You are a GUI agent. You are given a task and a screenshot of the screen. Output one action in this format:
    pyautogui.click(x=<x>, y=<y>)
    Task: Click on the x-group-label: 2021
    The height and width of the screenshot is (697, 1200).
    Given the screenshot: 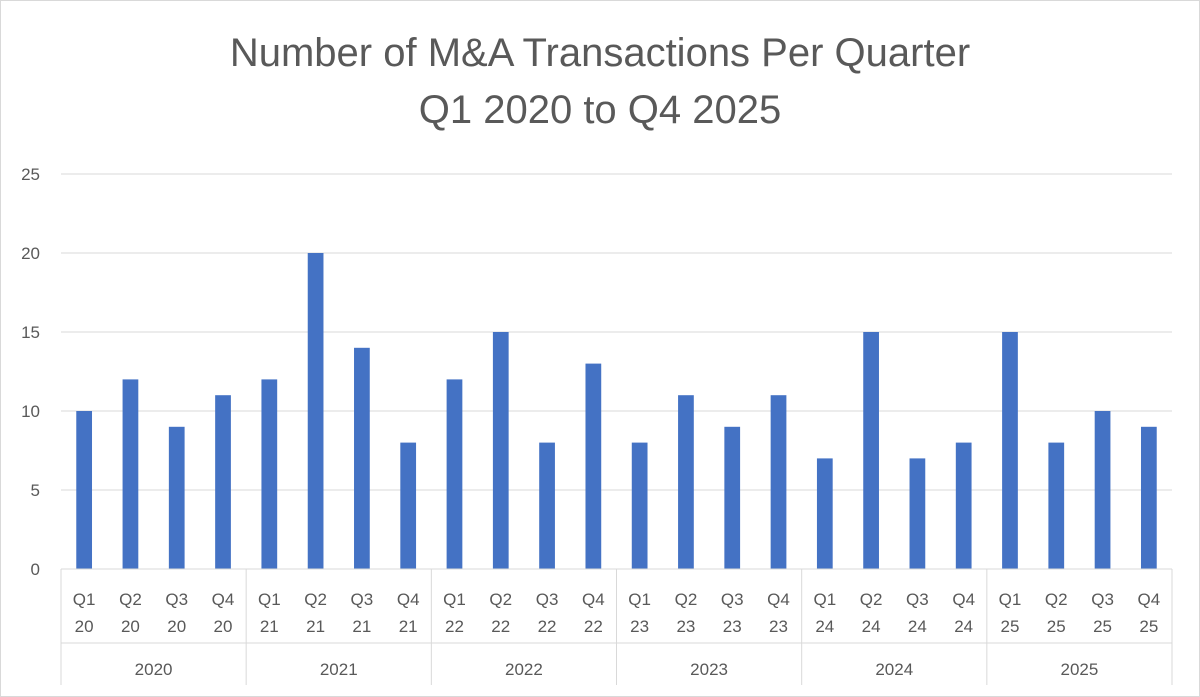 What is the action you would take?
    pyautogui.click(x=339, y=669)
    